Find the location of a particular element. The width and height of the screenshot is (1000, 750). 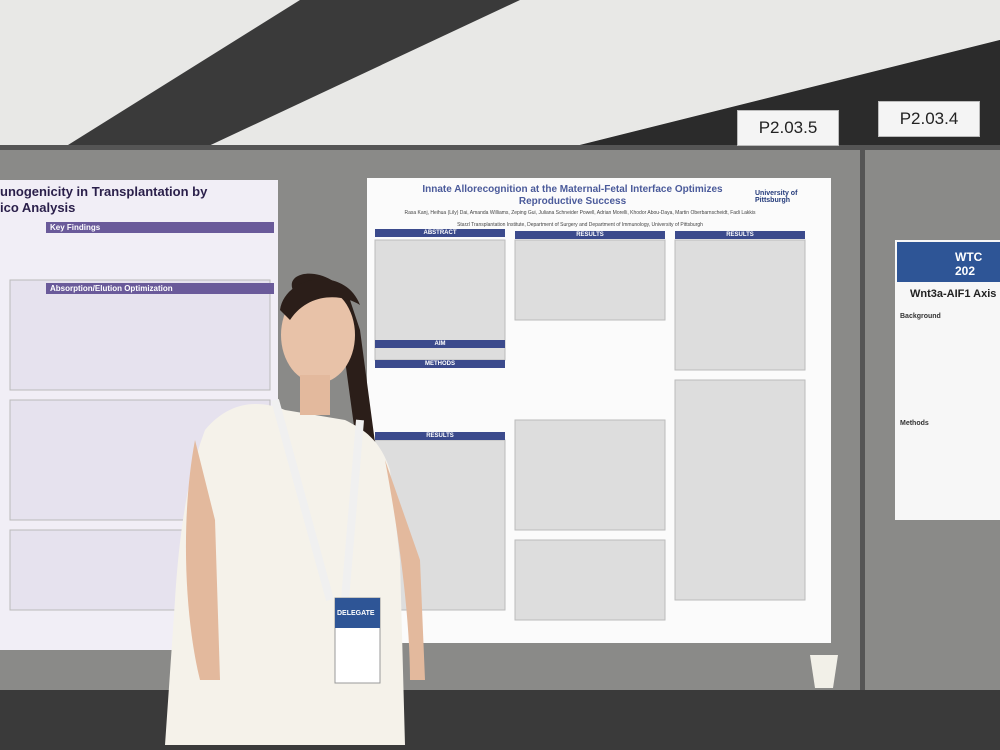

section-header: METHODS is located at coordinates (440, 364).